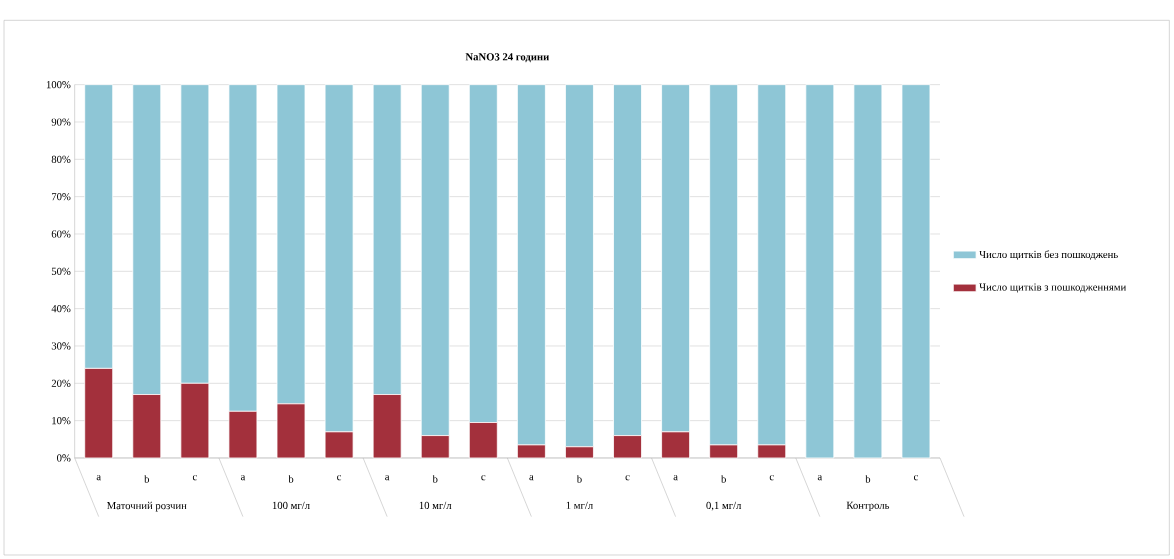 Image resolution: width=1174 pixels, height=559 pixels. What do you see at coordinates (61, 122) in the screenshot?
I see `y-tick-label: 90%` at bounding box center [61, 122].